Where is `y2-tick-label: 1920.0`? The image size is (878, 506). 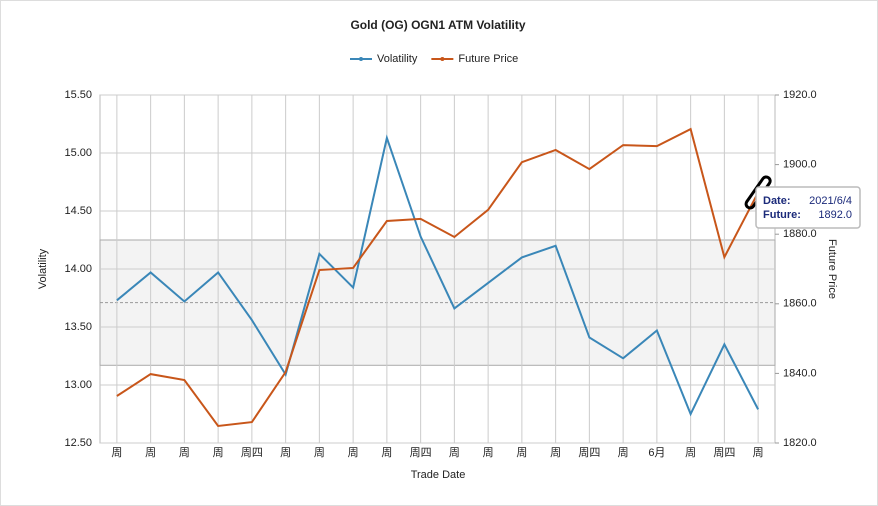 y2-tick-label: 1920.0 is located at coordinates (800, 95).